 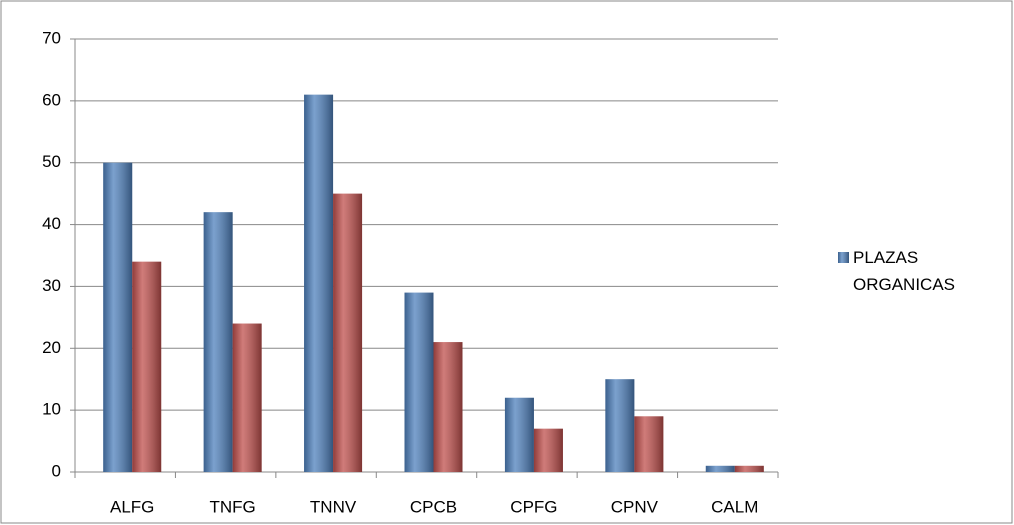 I want to click on x-tick-label: TNFG, so click(x=233, y=506).